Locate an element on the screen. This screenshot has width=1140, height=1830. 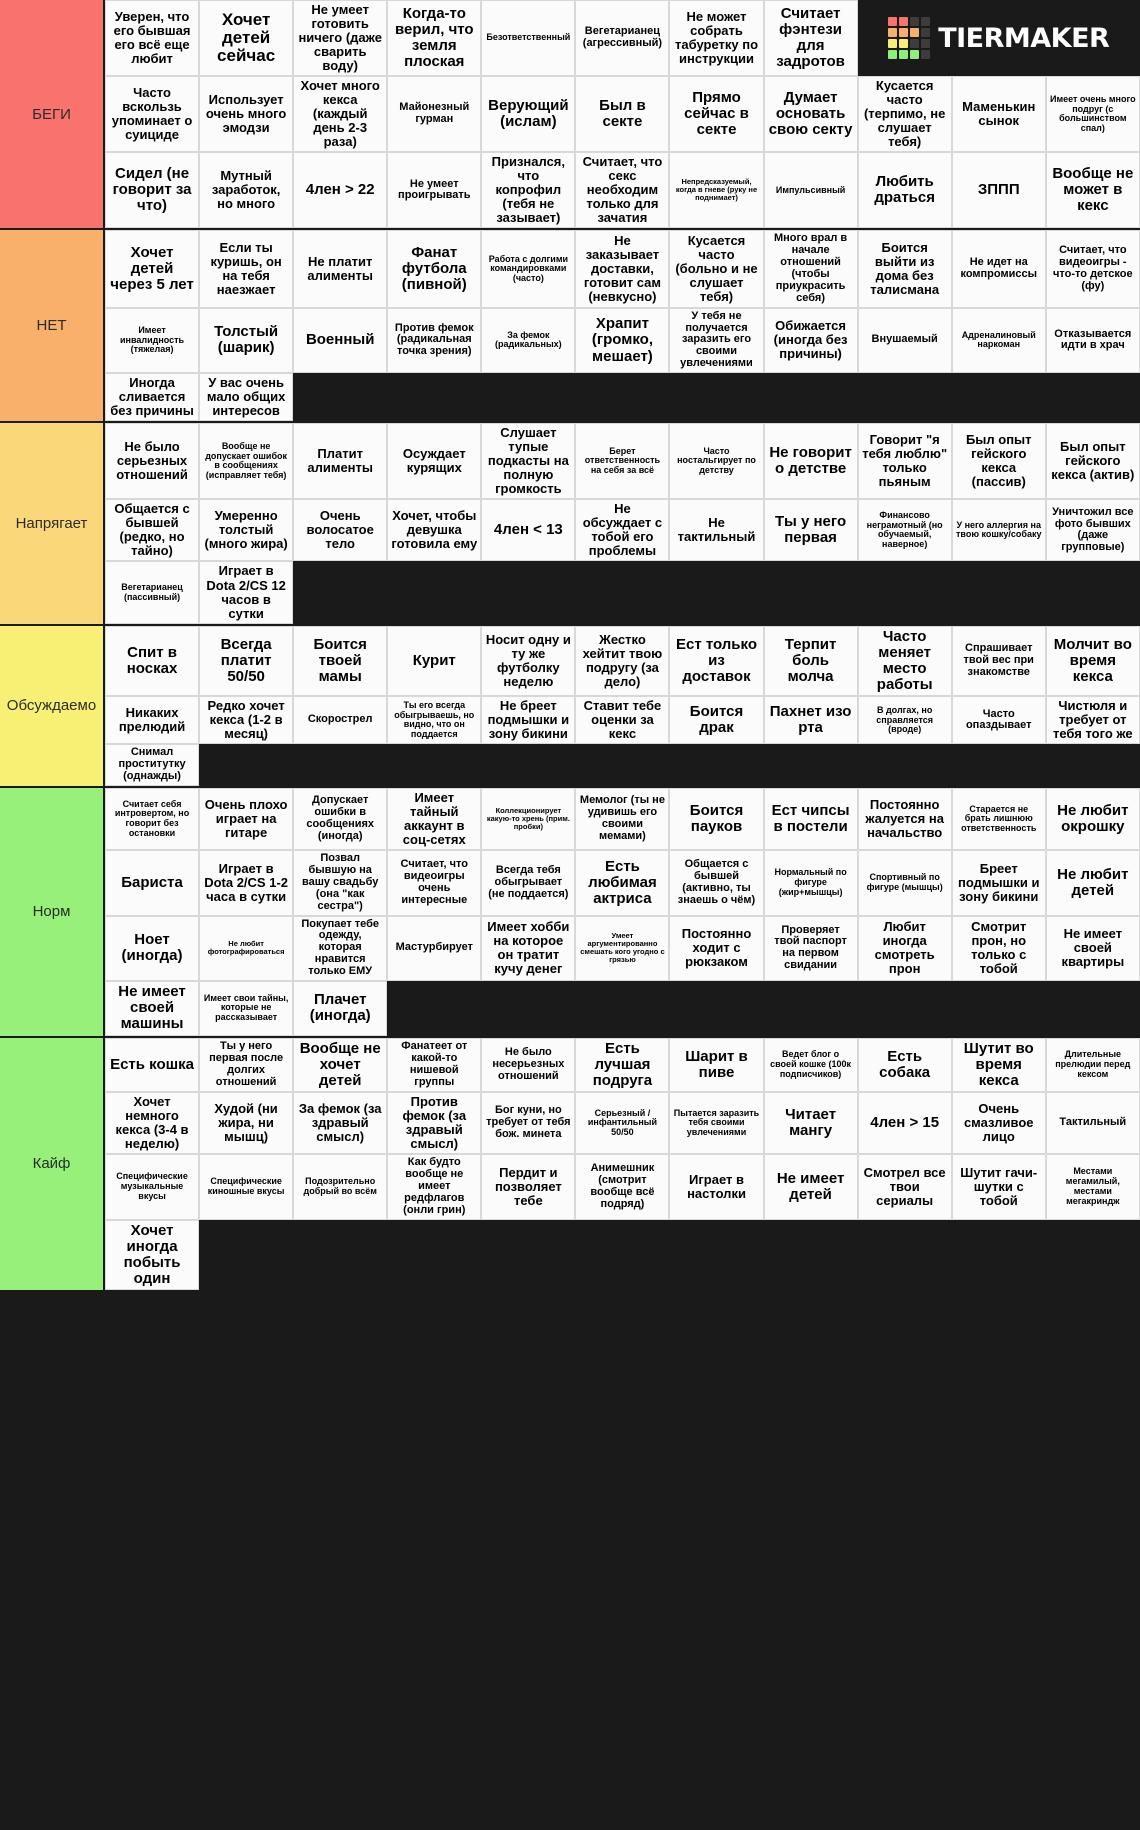
tier-item-card: Против фемок (радикальная точка зрения) is located at coordinates (434, 340).